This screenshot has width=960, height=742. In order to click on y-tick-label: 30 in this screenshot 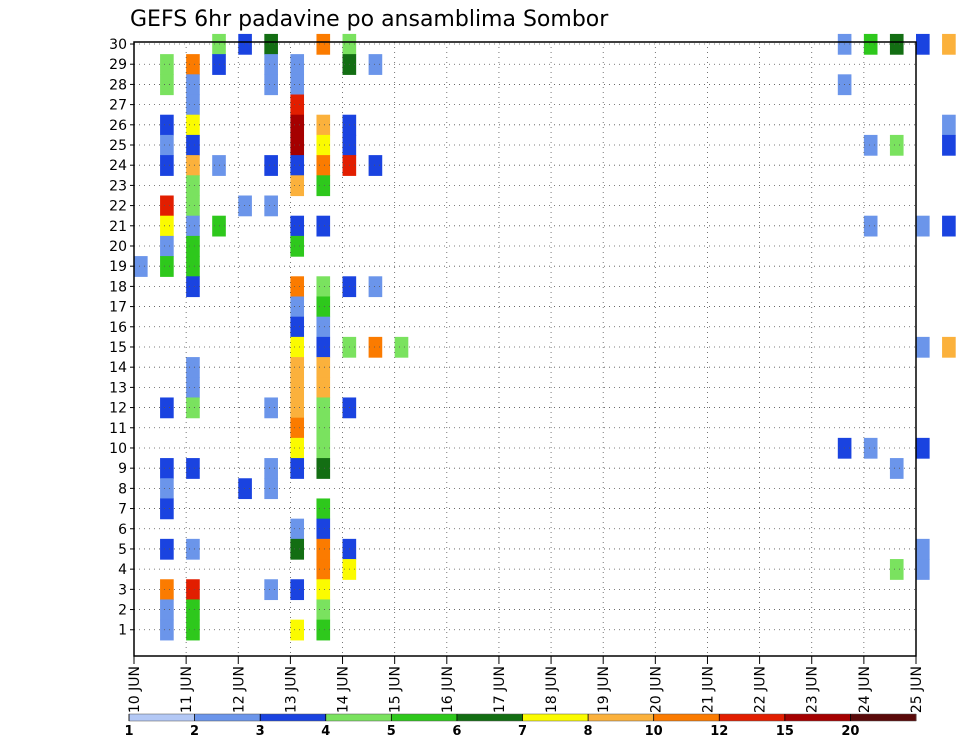, I will do `click(118, 45)`.